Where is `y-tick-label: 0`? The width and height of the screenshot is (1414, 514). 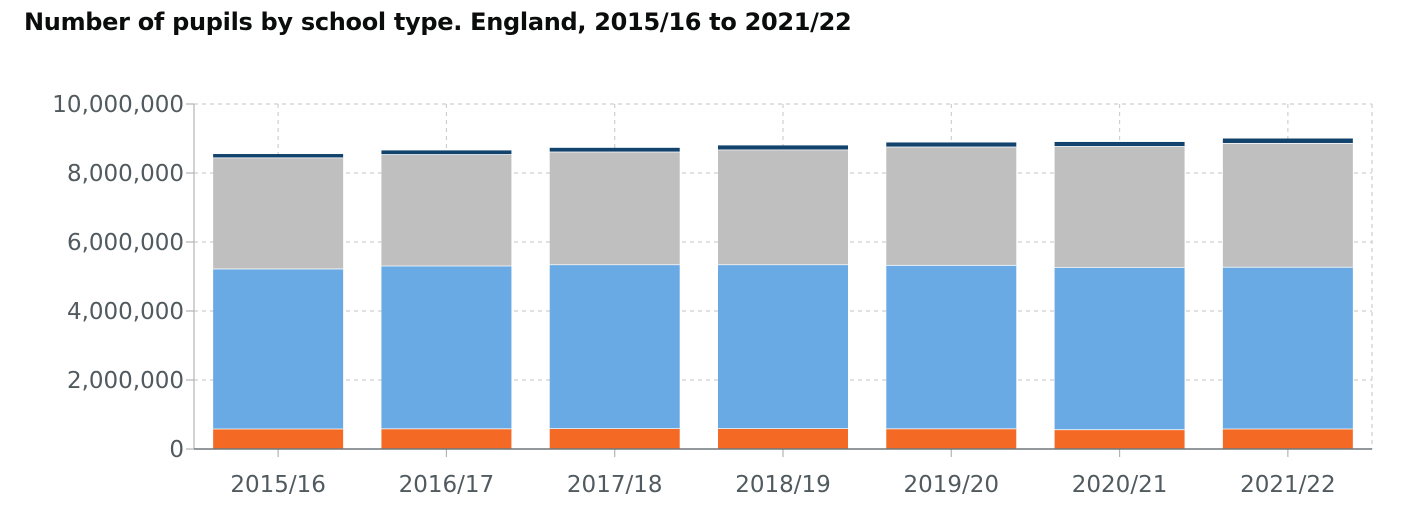 y-tick-label: 0 is located at coordinates (176, 450).